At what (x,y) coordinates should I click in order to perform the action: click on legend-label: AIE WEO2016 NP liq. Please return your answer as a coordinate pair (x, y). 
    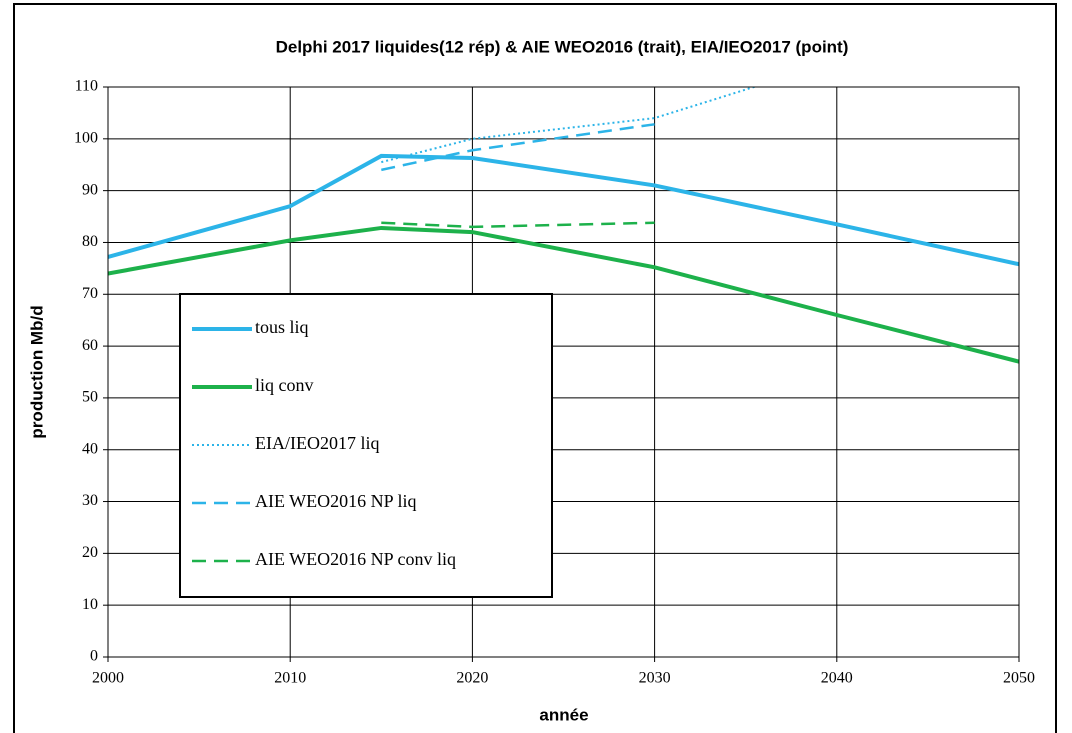
    Looking at the image, I should click on (336, 501).